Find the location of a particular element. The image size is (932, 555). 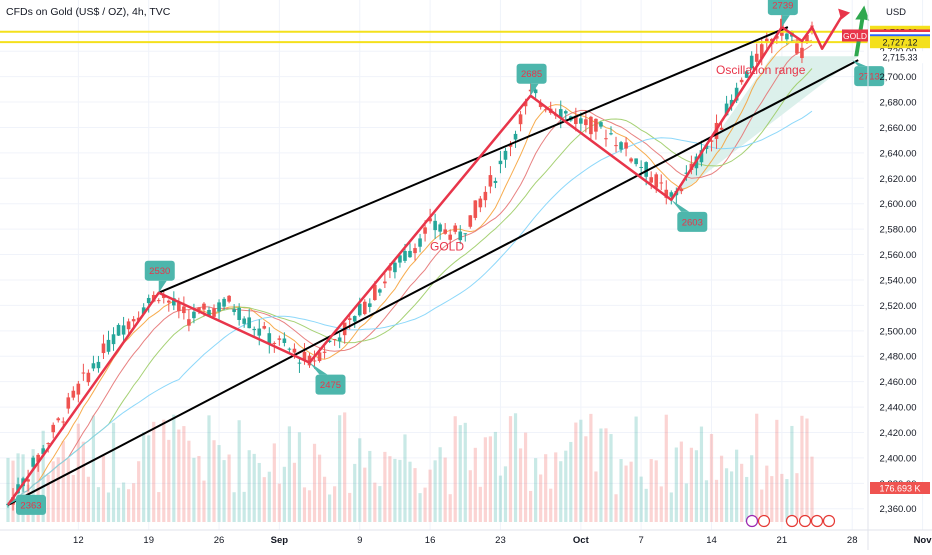

price-callout: 2363 is located at coordinates (27, 504).